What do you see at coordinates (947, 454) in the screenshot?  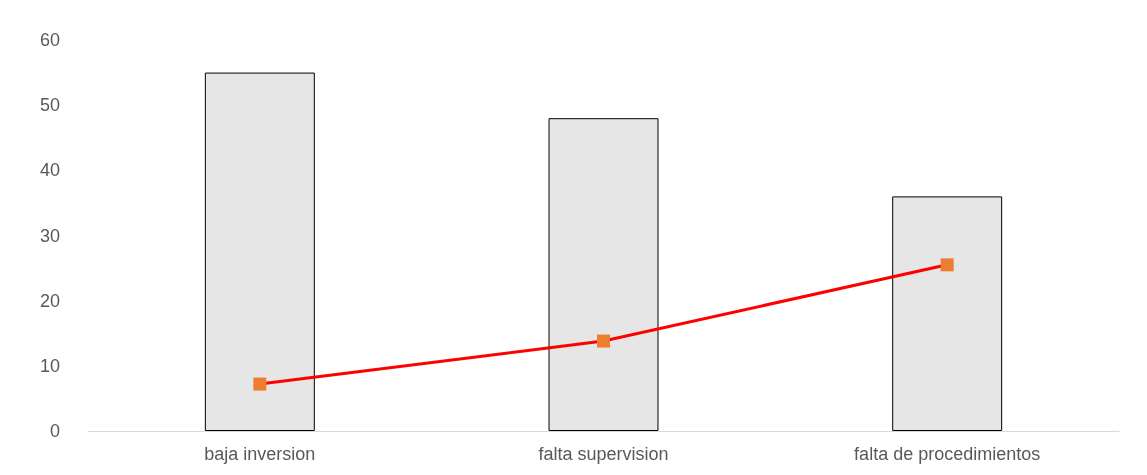 I see `x-tick-label: falta de procedimientos` at bounding box center [947, 454].